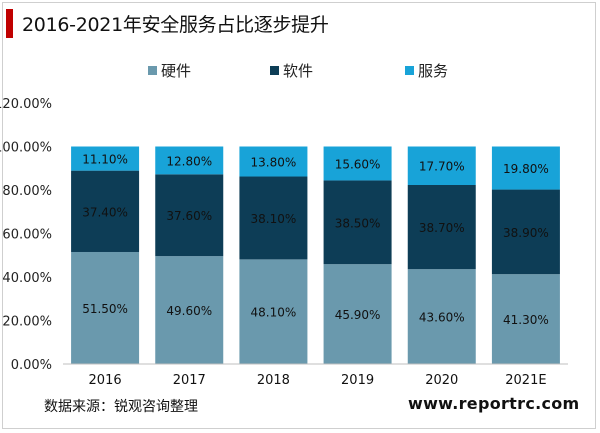 The image size is (600, 433). I want to click on data-label: 19.80%, so click(526, 169).